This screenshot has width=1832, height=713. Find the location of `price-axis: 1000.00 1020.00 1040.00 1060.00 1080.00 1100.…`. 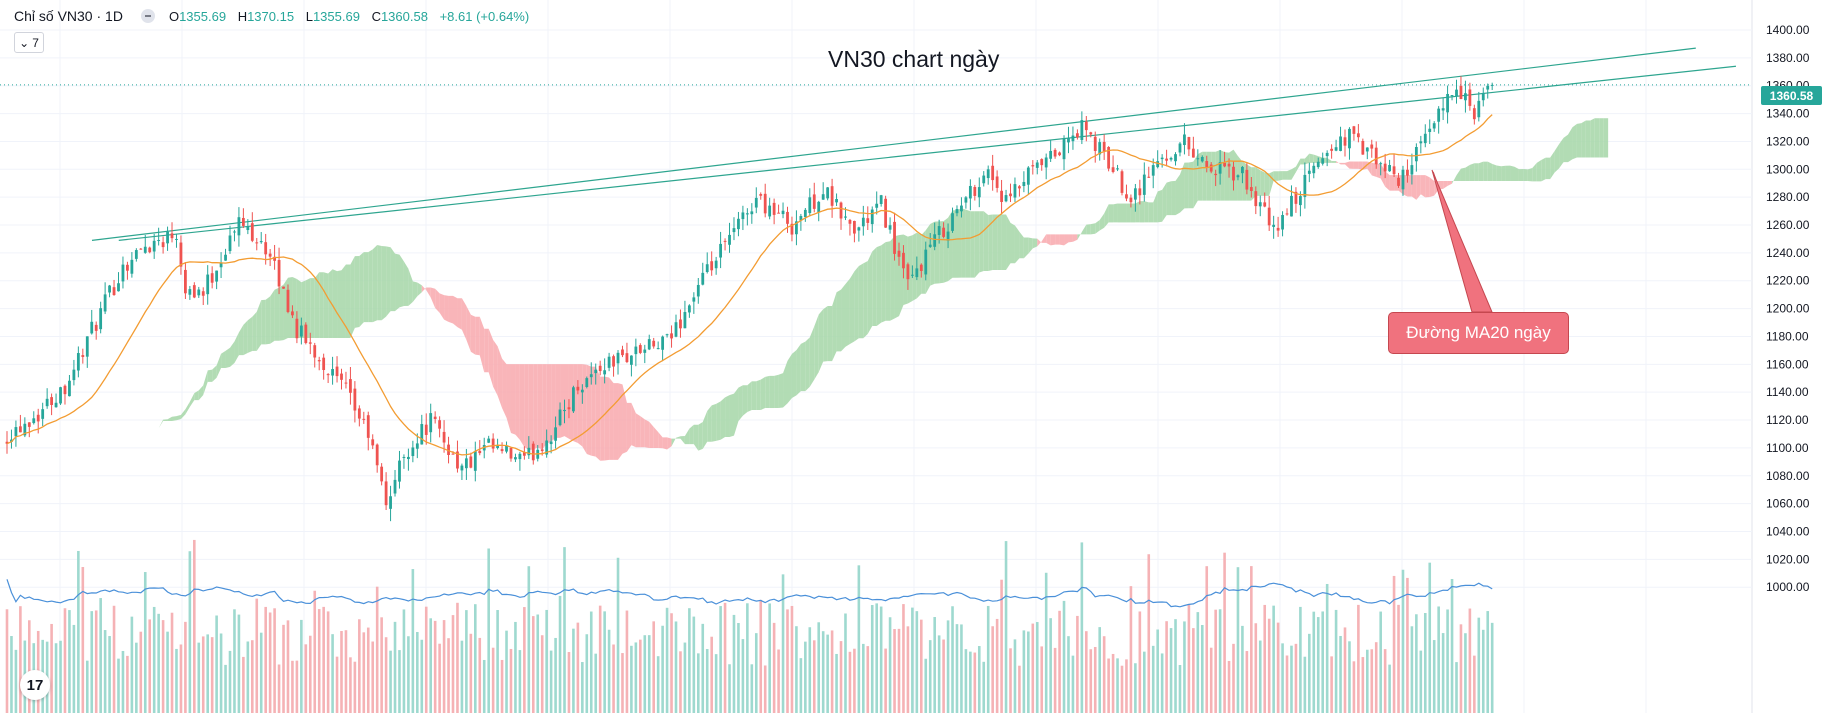

price-axis: 1000.00 1020.00 1040.00 1060.00 1080.00 1100.… is located at coordinates (1788, 308).